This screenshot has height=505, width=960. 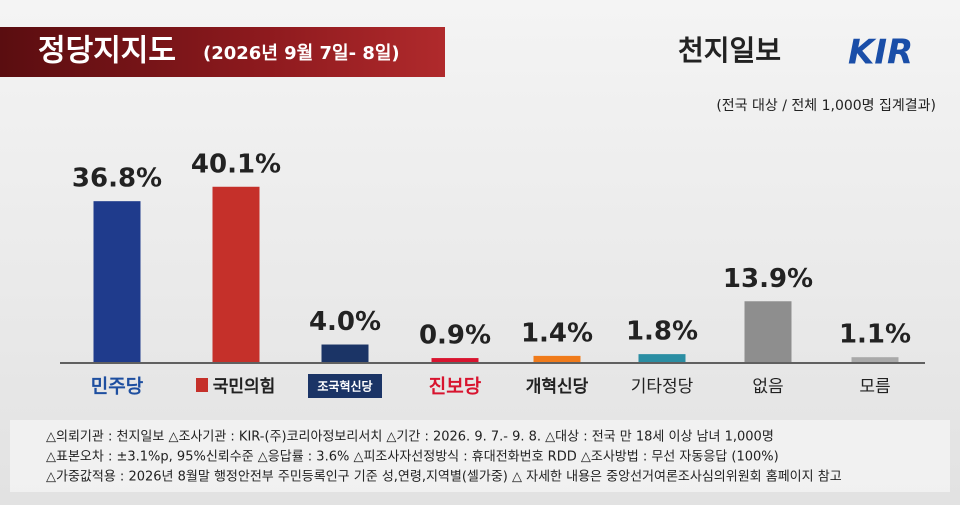 What do you see at coordinates (455, 387) in the screenshot?
I see `x-tick-label: 진보당` at bounding box center [455, 387].